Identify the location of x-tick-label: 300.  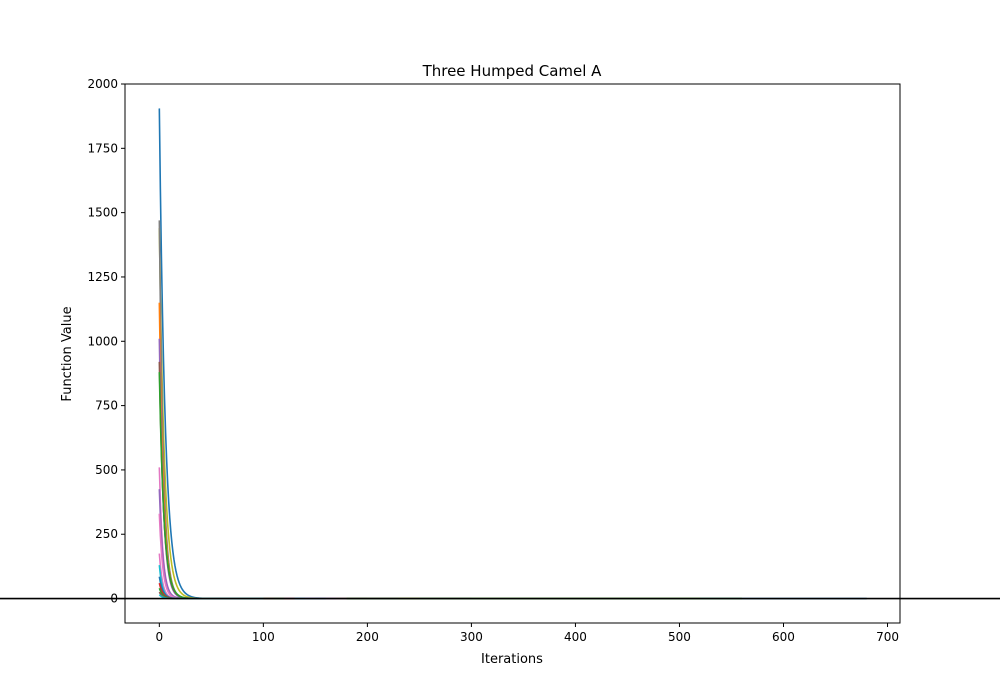
(471, 637).